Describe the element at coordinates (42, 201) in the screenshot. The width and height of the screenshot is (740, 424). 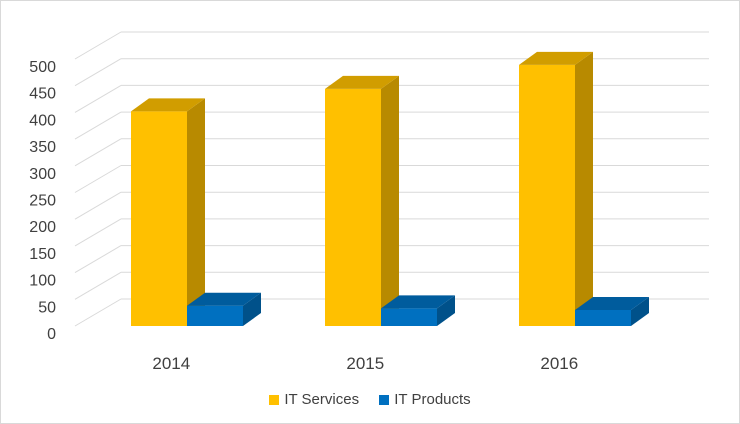
I see `y-tick-label: 250` at that location.